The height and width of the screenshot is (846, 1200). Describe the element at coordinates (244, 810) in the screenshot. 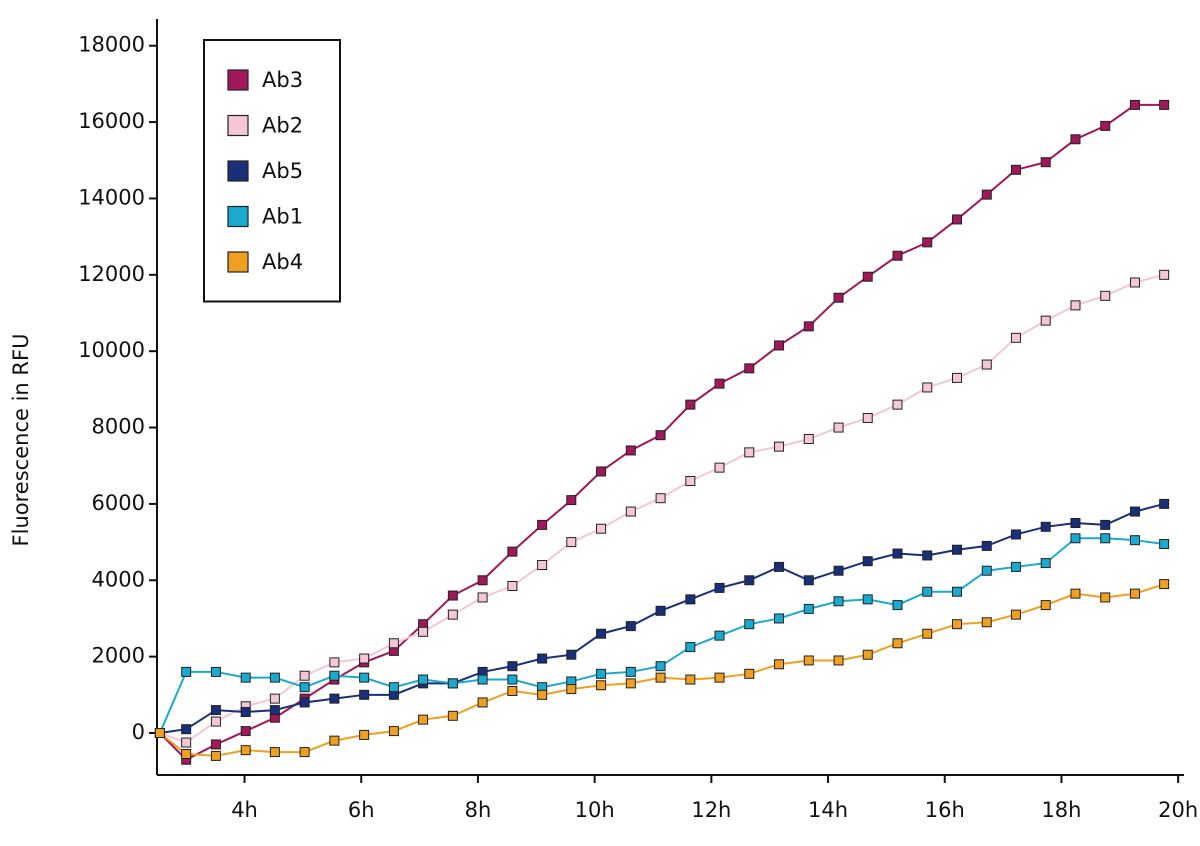

I see `x-tick-label: 4h` at that location.